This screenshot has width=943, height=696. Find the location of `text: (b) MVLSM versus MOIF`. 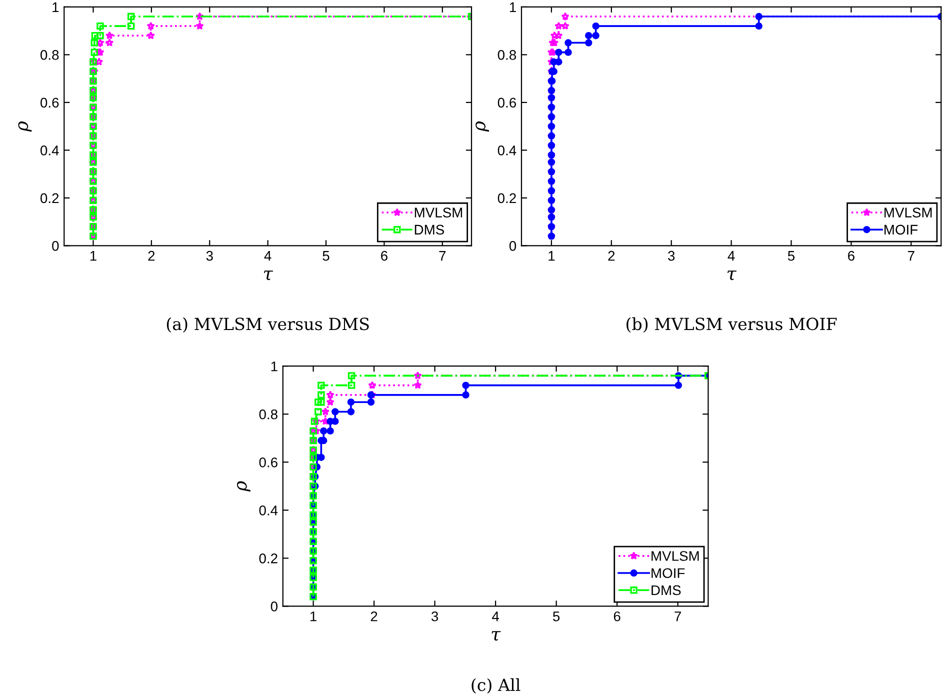

text: (b) MVLSM versus MOIF is located at coordinates (731, 325).